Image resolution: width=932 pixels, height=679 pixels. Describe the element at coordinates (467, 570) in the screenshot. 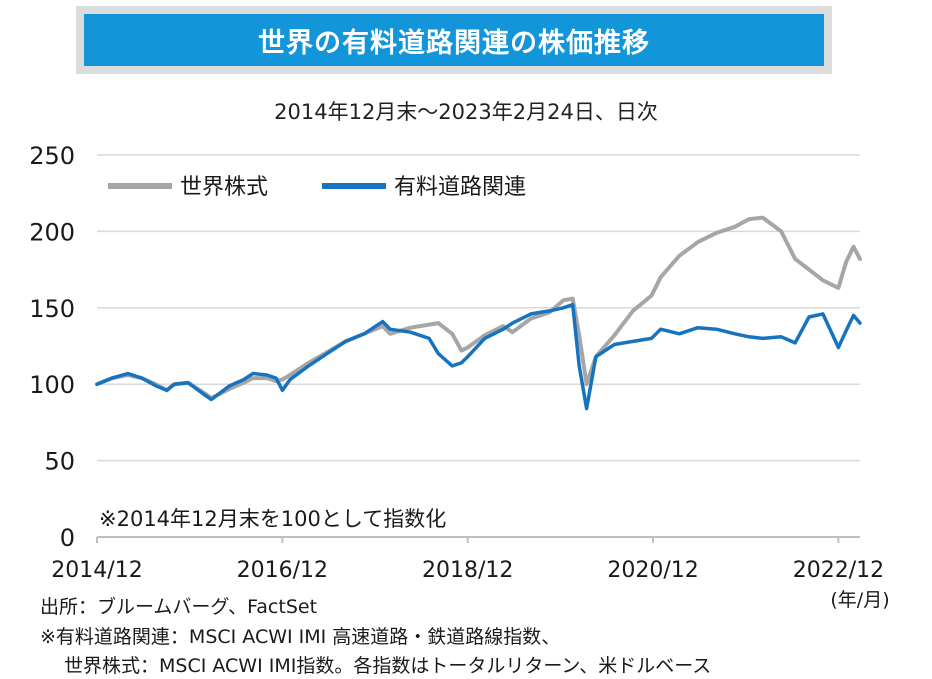

I see `x-tick-label: 2018/12` at that location.